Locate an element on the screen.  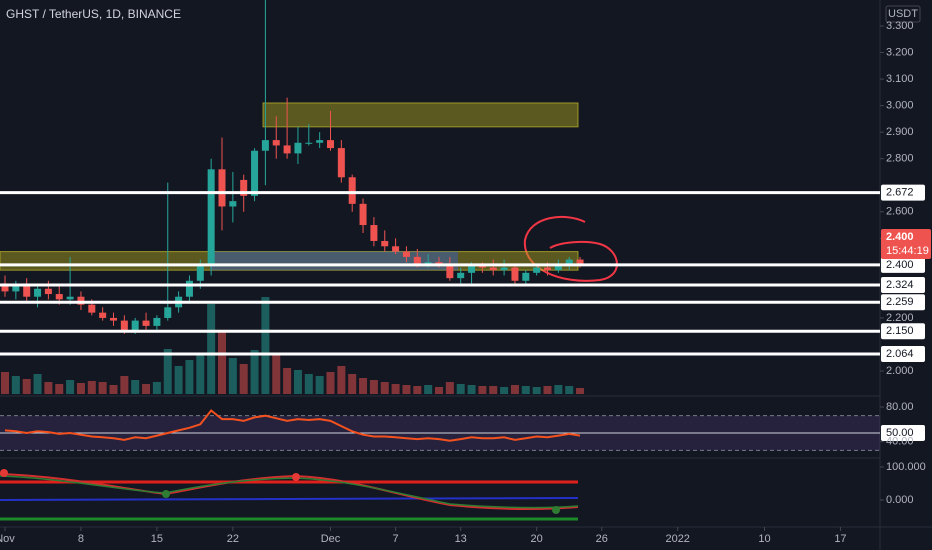
countdown: 15:44:19 is located at coordinates (907, 251).